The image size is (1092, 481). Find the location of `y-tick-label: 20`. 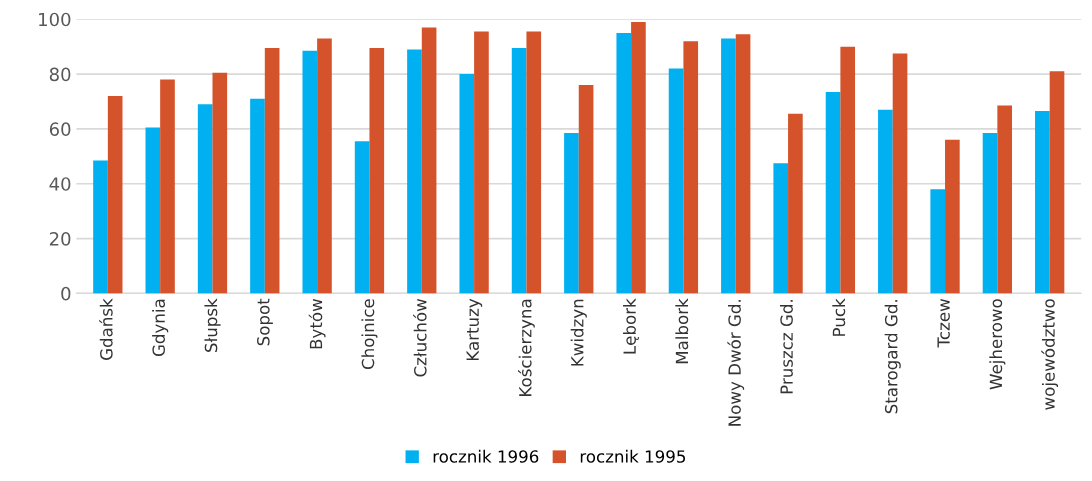

y-tick-label: 20 is located at coordinates (60, 239).